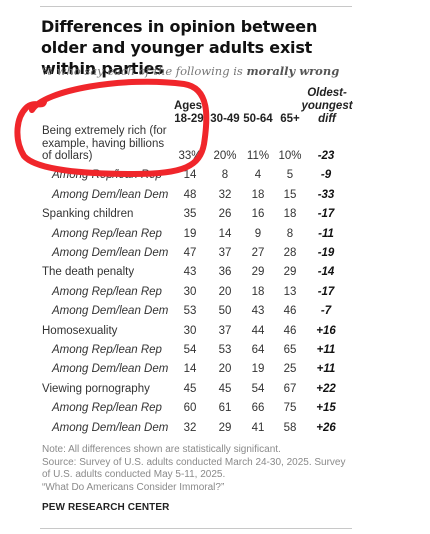 This screenshot has height=534, width=430. What do you see at coordinates (290, 350) in the screenshot?
I see `cell-value: 65` at bounding box center [290, 350].